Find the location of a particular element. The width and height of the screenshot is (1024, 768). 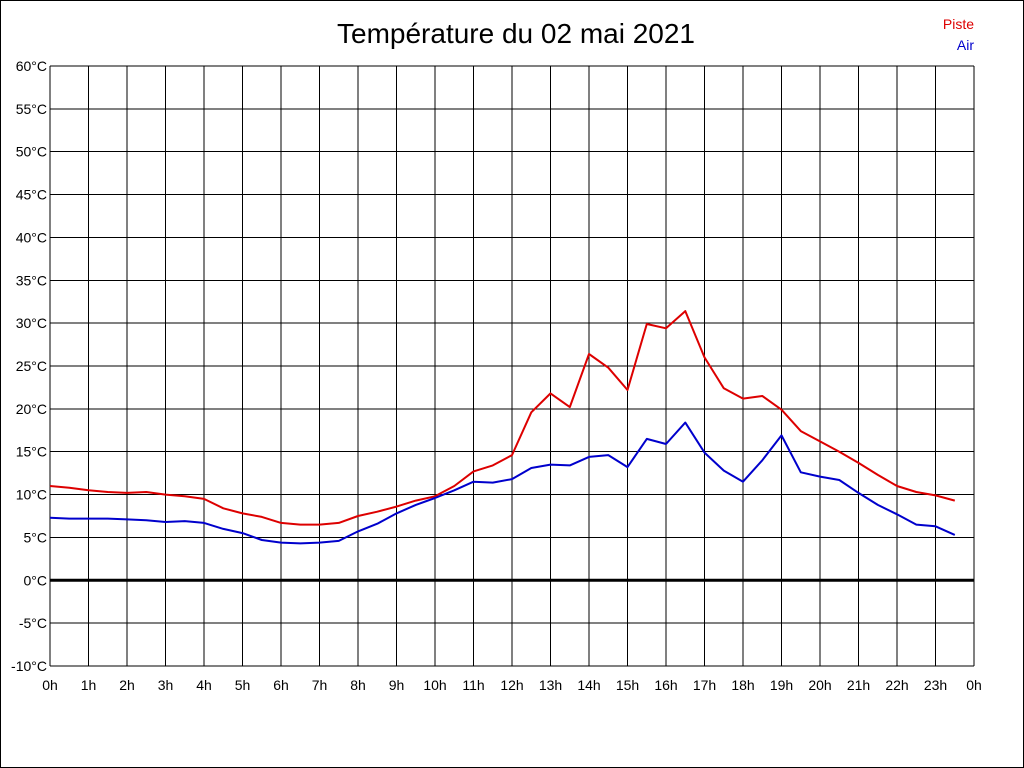

x-tick-label: 18h is located at coordinates (742, 685).